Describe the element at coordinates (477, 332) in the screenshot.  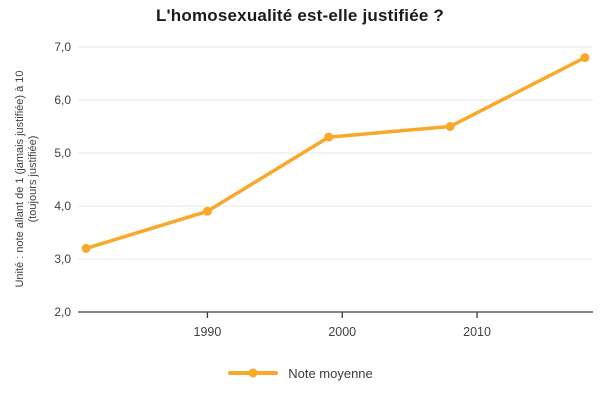
I see `x-tick-label: 2010` at that location.